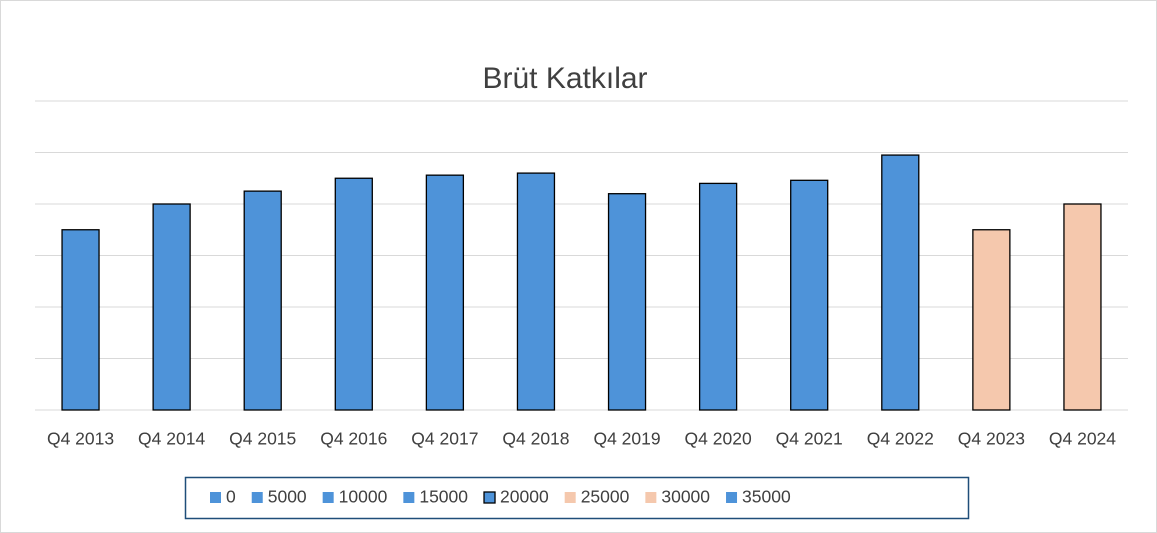 The height and width of the screenshot is (533, 1157). What do you see at coordinates (363, 497) in the screenshot?
I see `legend-label: 10000` at bounding box center [363, 497].